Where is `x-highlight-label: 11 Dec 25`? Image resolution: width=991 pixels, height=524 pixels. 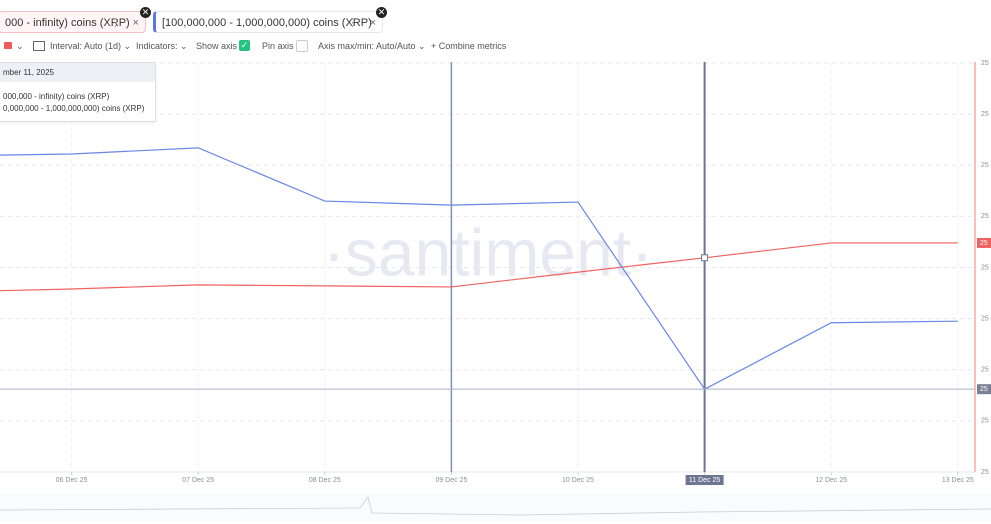
x-highlight-label: 11 Dec 25 is located at coordinates (704, 480).